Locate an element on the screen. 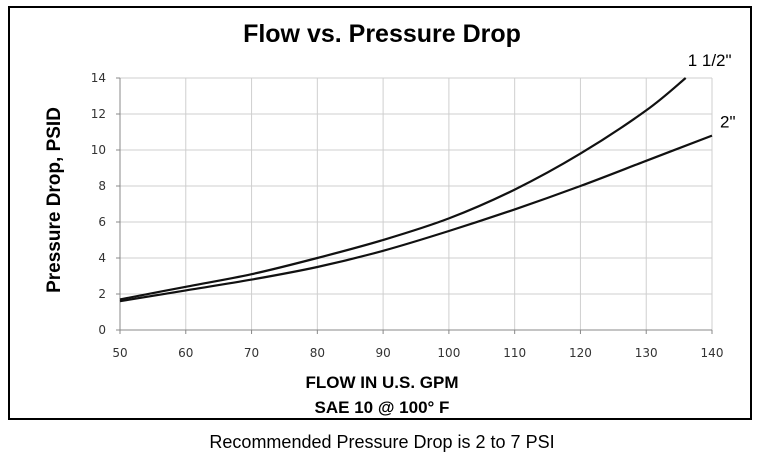 The width and height of the screenshot is (764, 460). x-tick-label: 120 is located at coordinates (580, 353).